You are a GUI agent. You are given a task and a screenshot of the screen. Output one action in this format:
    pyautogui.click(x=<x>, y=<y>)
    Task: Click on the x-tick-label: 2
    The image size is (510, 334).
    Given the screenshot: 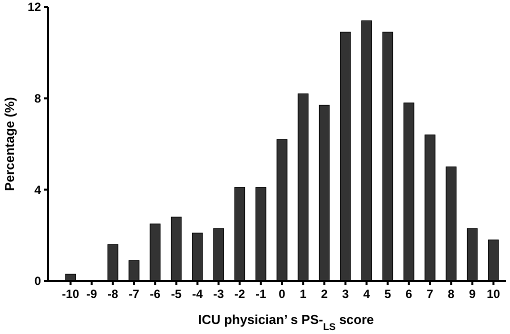 What is the action you would take?
    pyautogui.click(x=324, y=294)
    